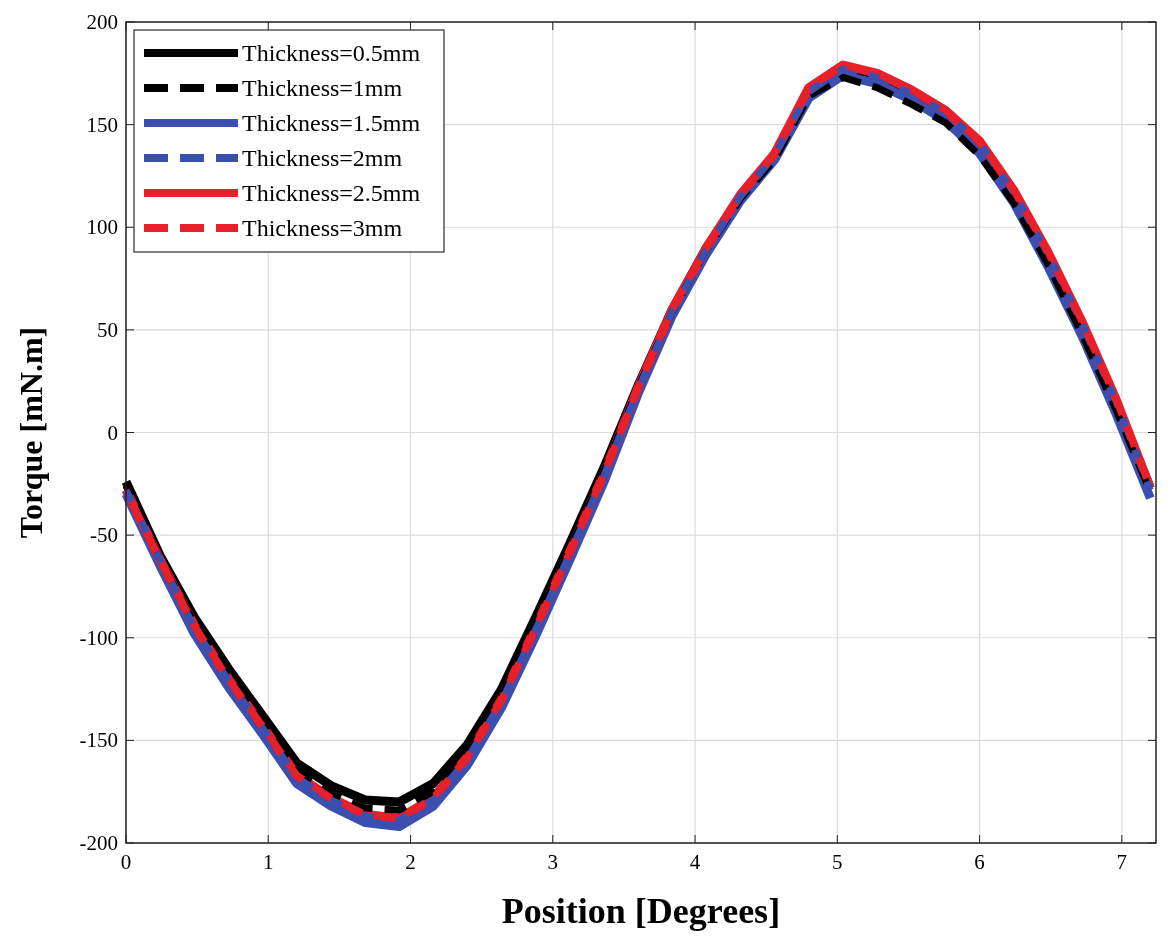  I want to click on x-tick-label: 6, so click(979, 862).